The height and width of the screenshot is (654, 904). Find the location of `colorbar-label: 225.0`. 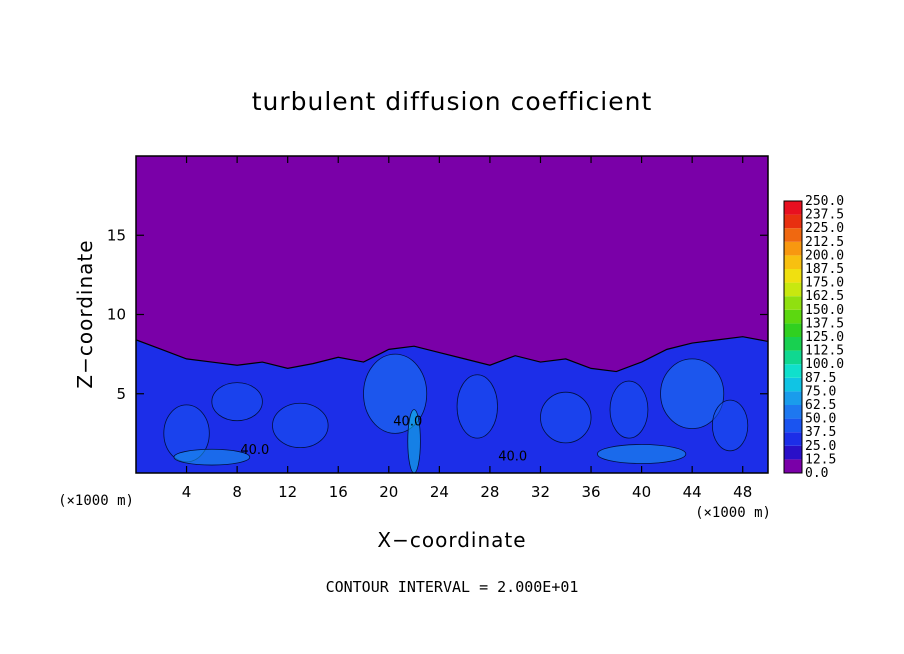

colorbar-label: 225.0 is located at coordinates (824, 228).